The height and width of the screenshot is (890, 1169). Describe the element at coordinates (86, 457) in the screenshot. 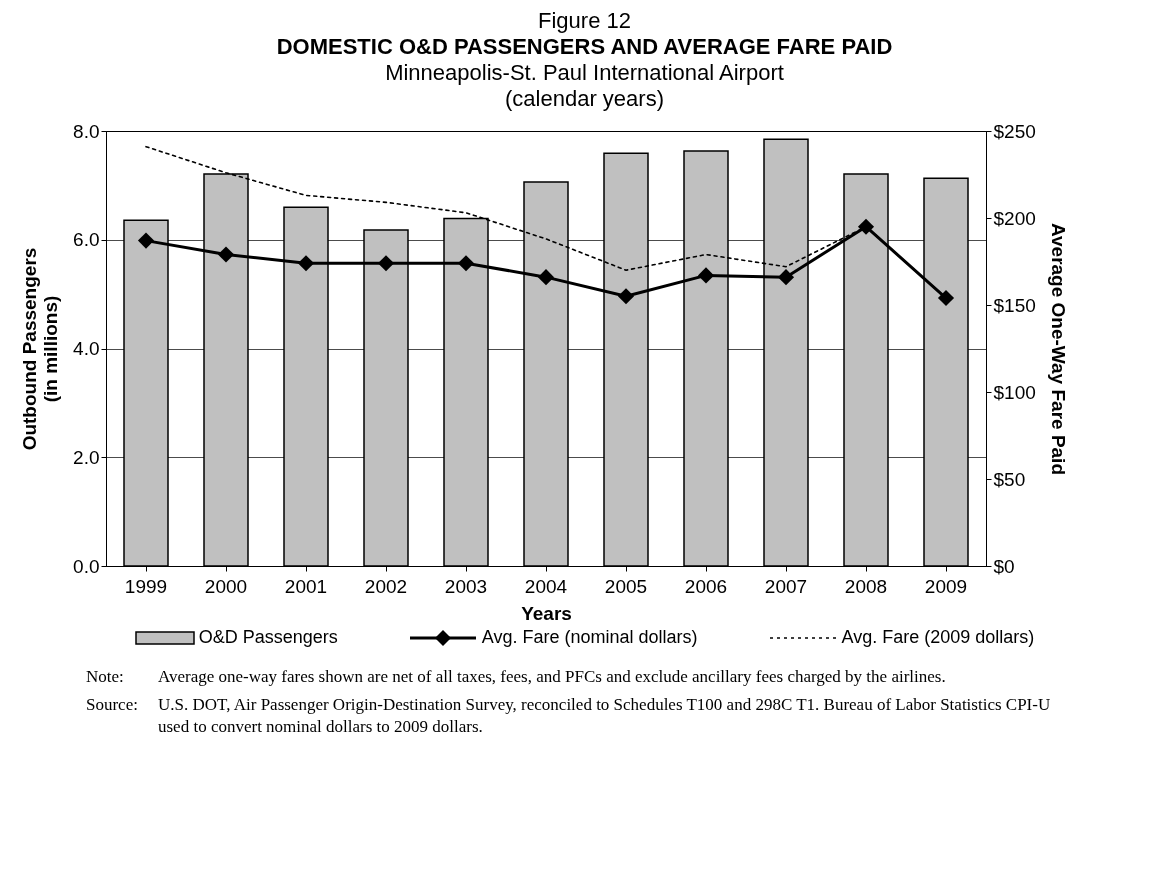

I see `y-tick-label: 2.0` at that location.